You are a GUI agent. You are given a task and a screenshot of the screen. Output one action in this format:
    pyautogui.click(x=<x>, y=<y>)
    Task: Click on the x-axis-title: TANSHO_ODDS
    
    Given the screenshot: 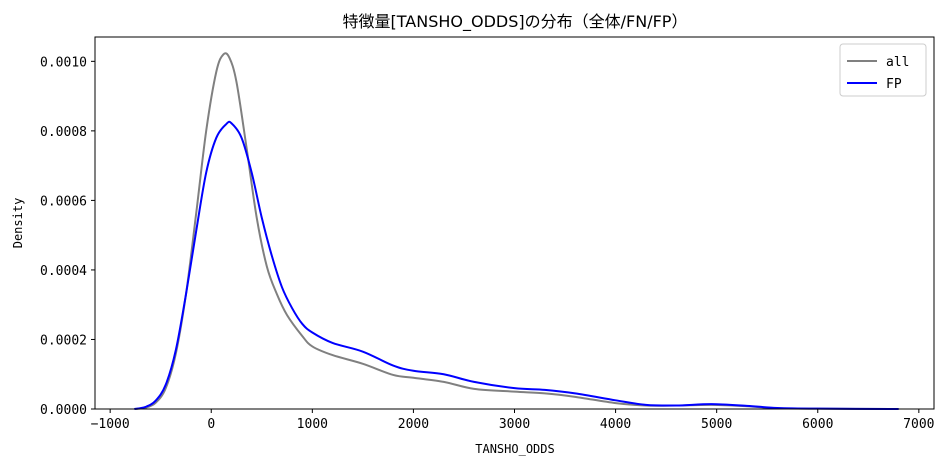 What is the action you would take?
    pyautogui.click(x=514, y=449)
    